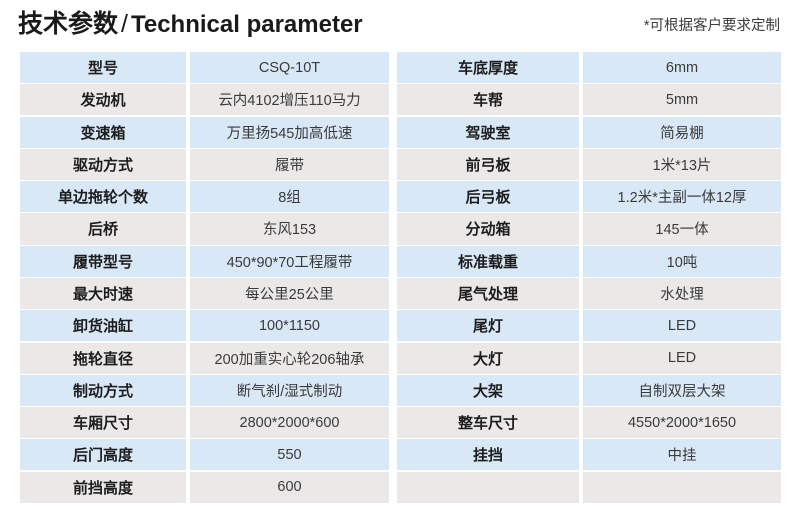 The width and height of the screenshot is (800, 512). Describe the element at coordinates (289, 423) in the screenshot. I see `parameter-value: 2800*2000*600` at that location.